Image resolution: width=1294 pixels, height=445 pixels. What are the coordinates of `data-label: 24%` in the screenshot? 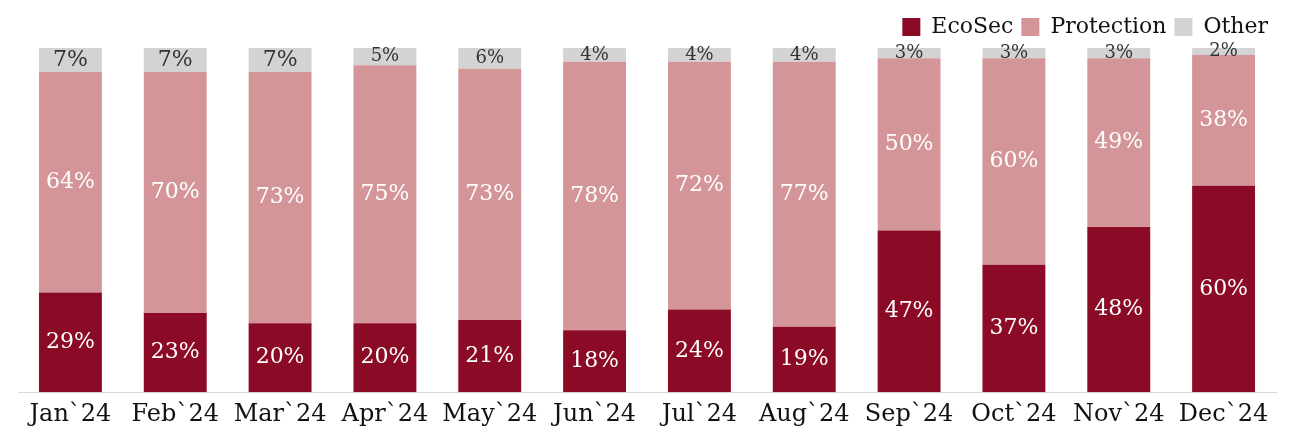 It's located at (699, 349).